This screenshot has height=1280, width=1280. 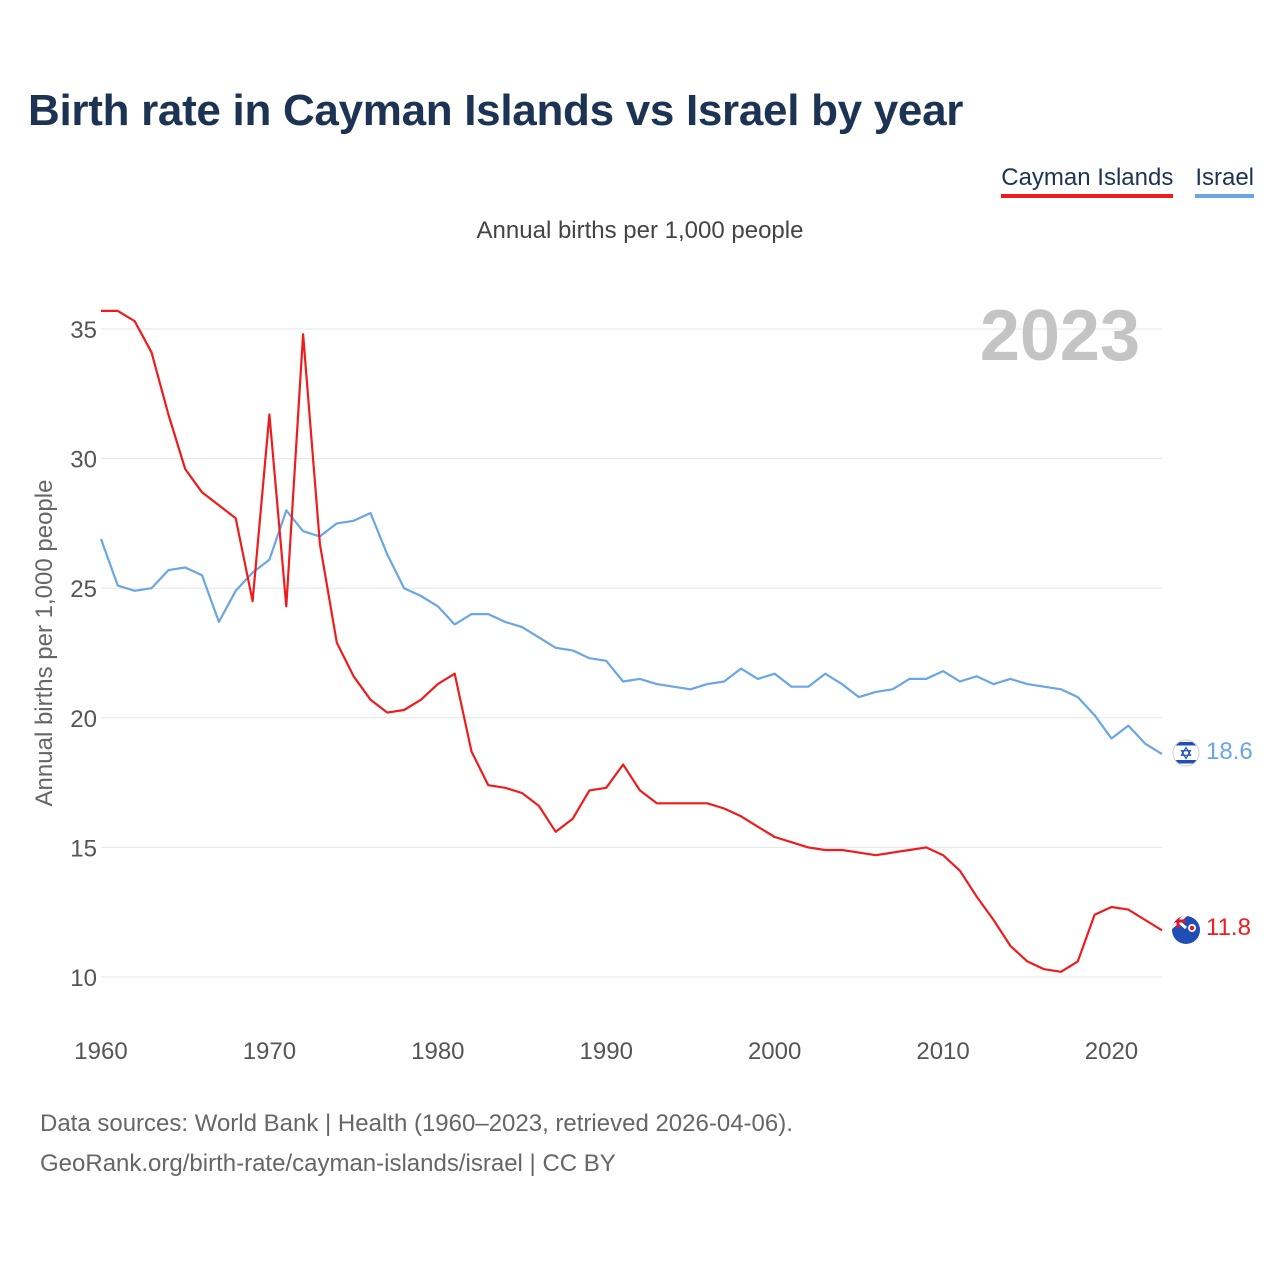 I want to click on y-tick-label: 35, so click(x=83, y=330).